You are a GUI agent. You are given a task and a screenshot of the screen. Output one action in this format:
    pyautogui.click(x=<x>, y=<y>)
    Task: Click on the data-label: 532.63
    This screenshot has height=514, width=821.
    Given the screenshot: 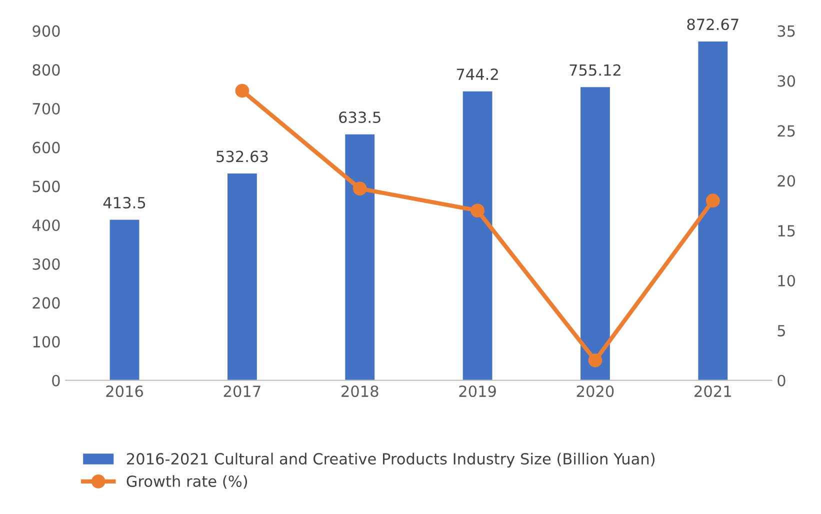 What is the action you would take?
    pyautogui.click(x=242, y=156)
    